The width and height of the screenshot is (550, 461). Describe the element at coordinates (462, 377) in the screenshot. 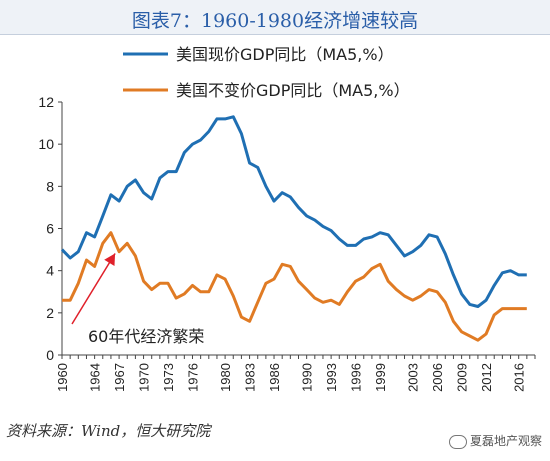

I see `x-tick-label: 2009` at that location.